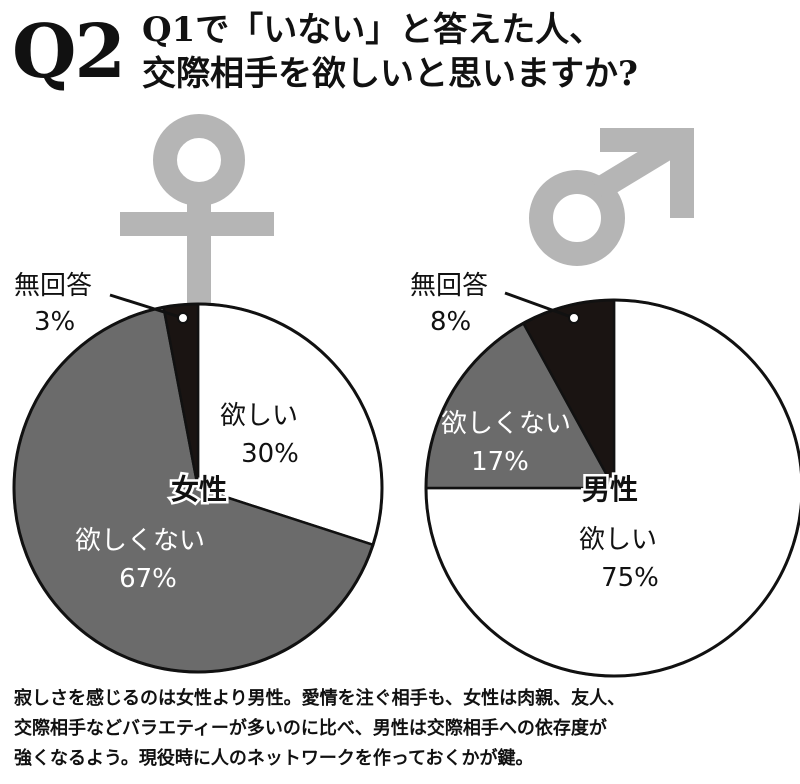 The width and height of the screenshot is (800, 784). Describe the element at coordinates (183, 318) in the screenshot. I see `female-callout-dot` at that location.